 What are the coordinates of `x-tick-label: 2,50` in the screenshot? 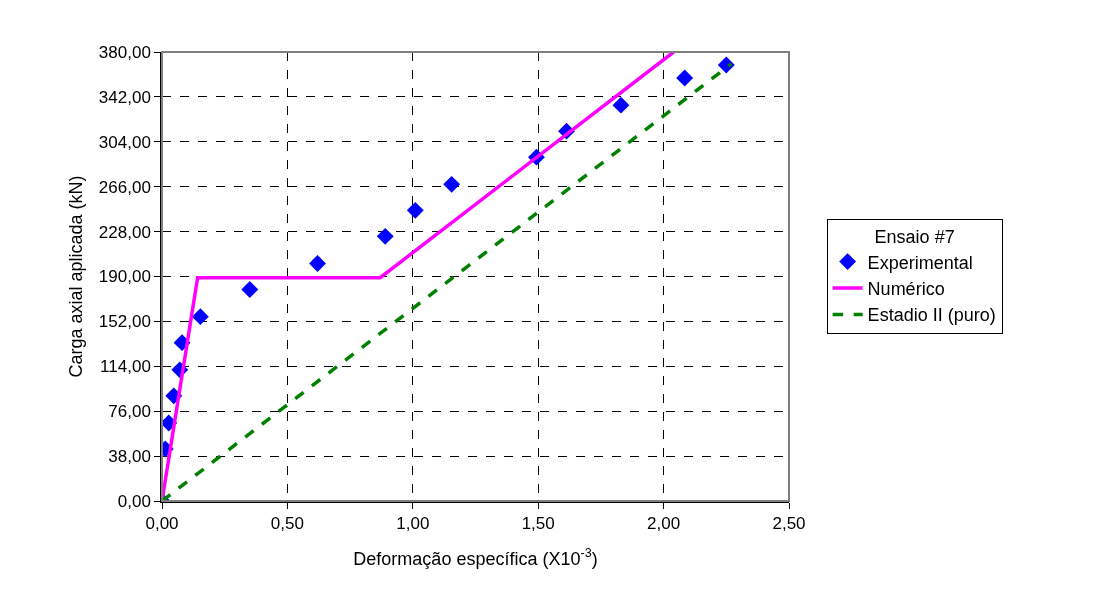 It's located at (789, 524).